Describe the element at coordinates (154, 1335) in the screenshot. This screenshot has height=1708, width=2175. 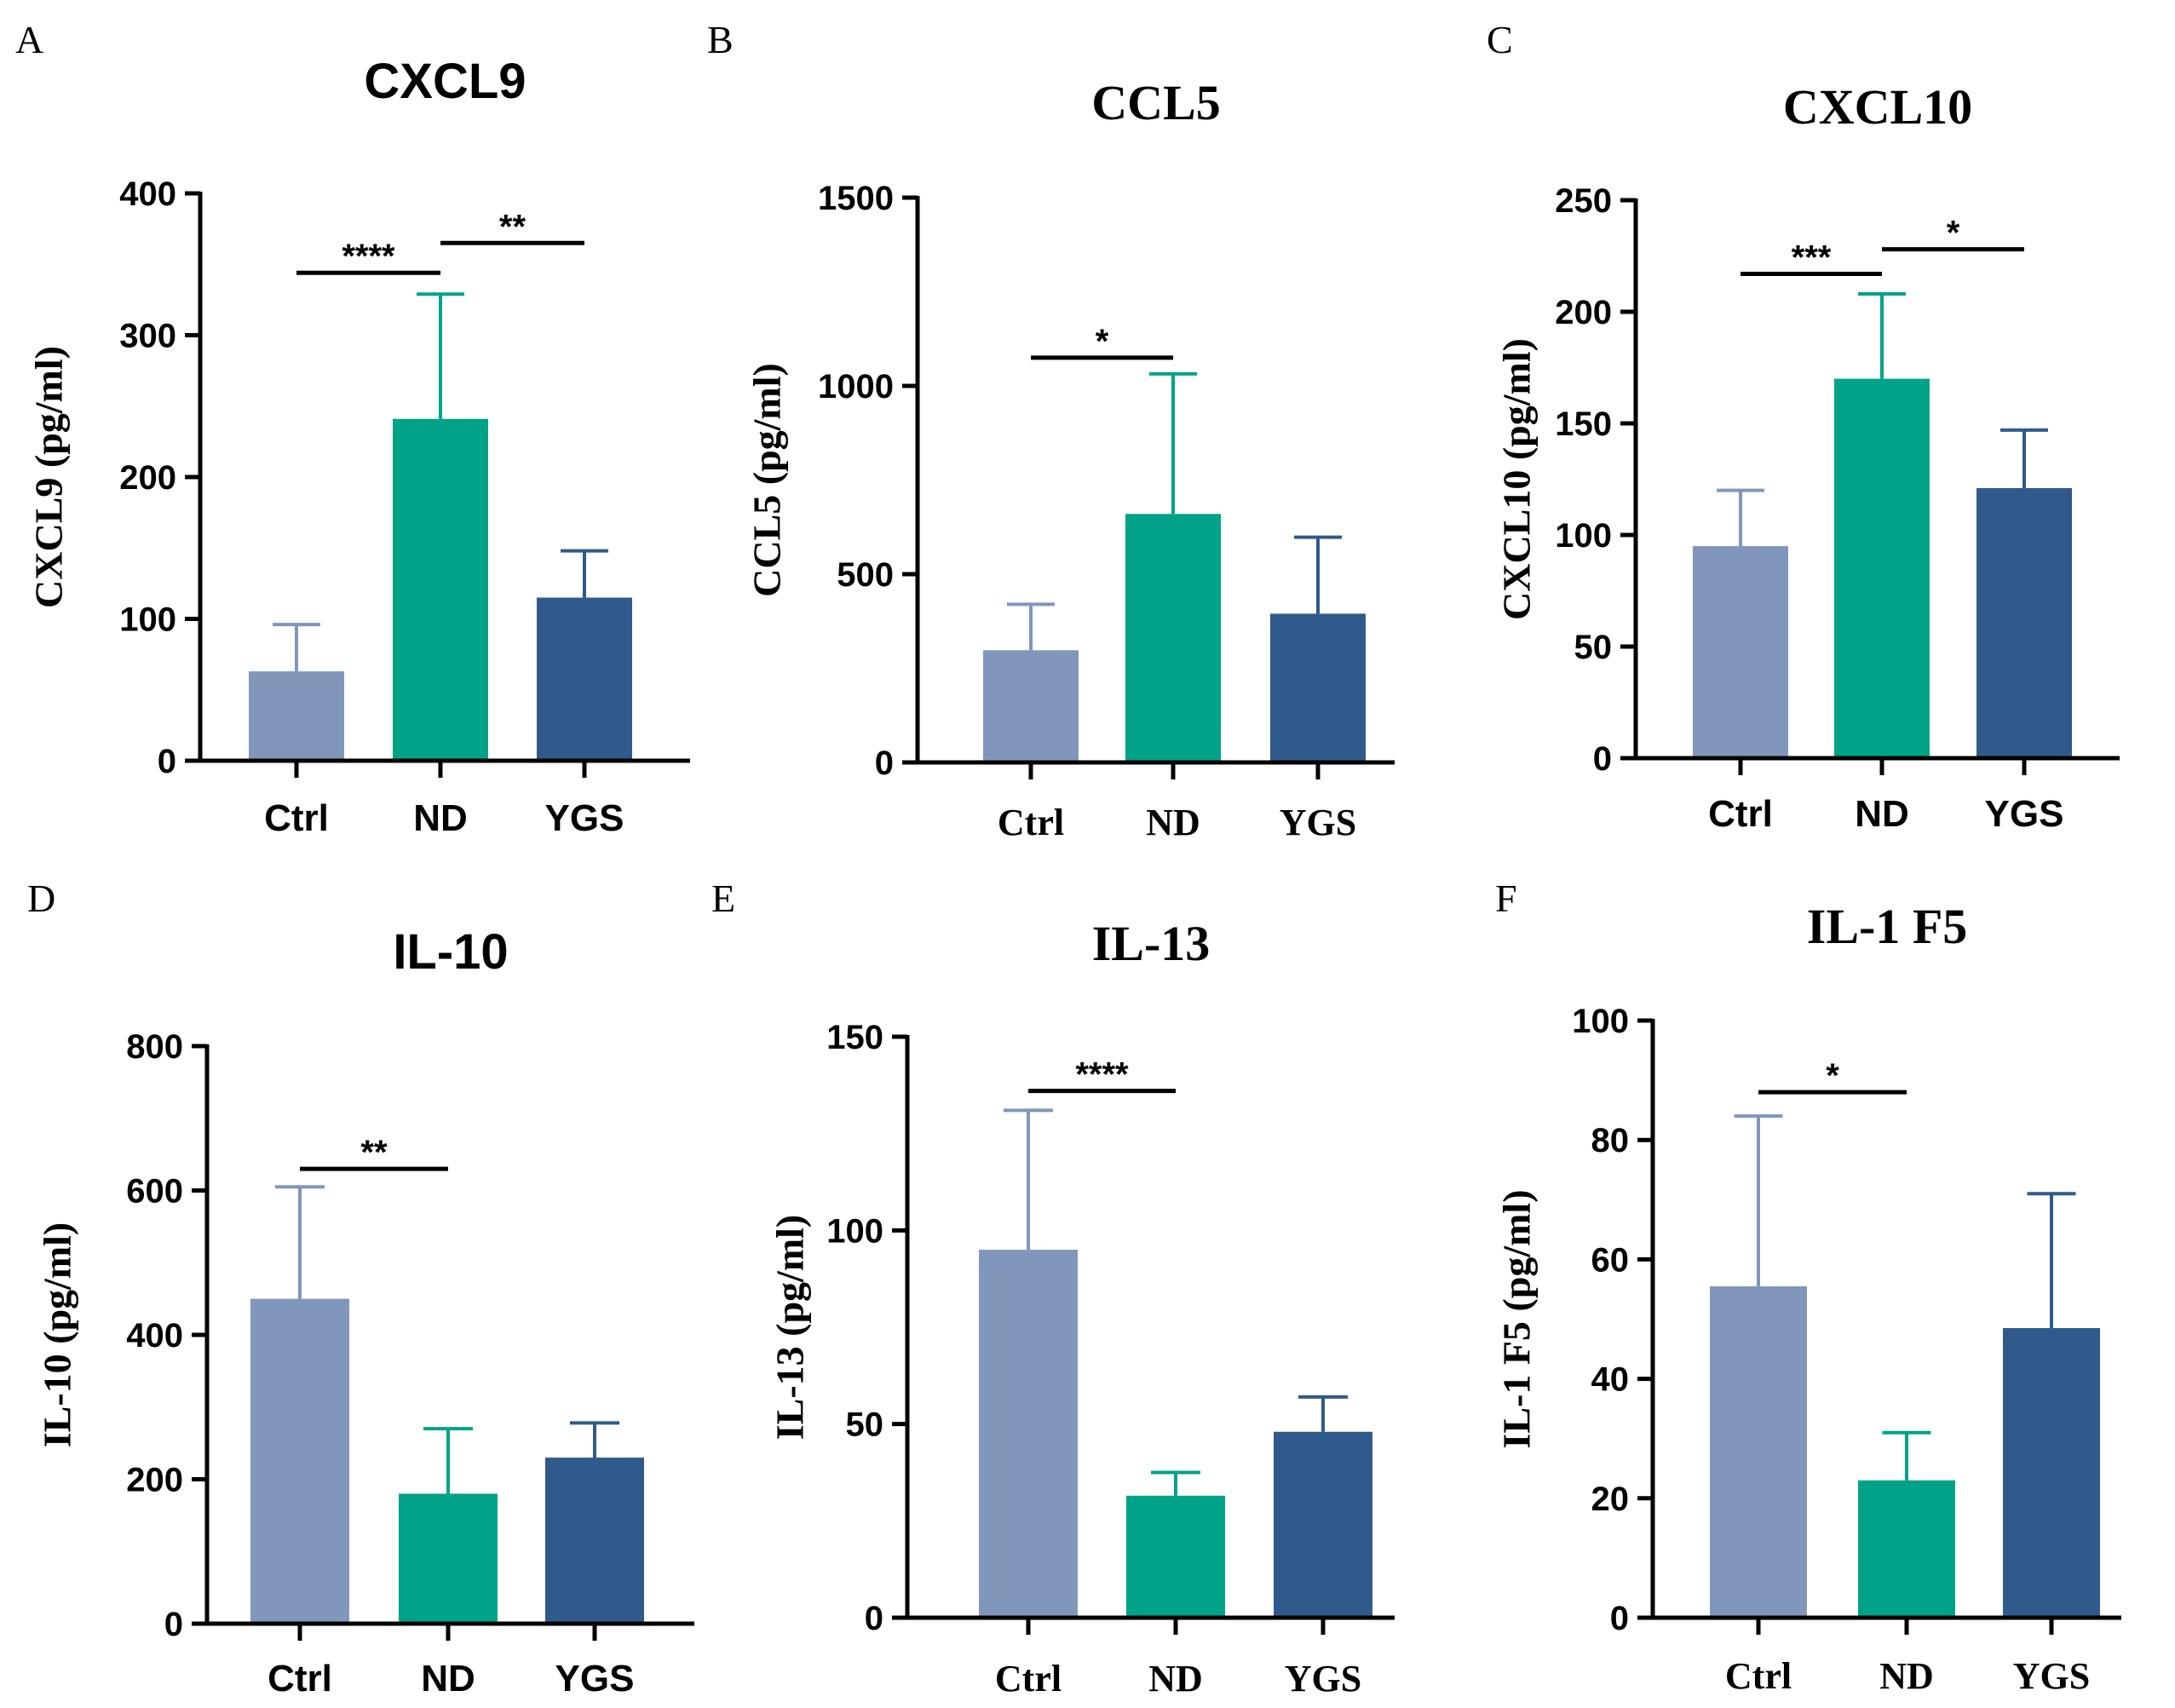
I see `panel-d-y-tick-label: 400` at that location.